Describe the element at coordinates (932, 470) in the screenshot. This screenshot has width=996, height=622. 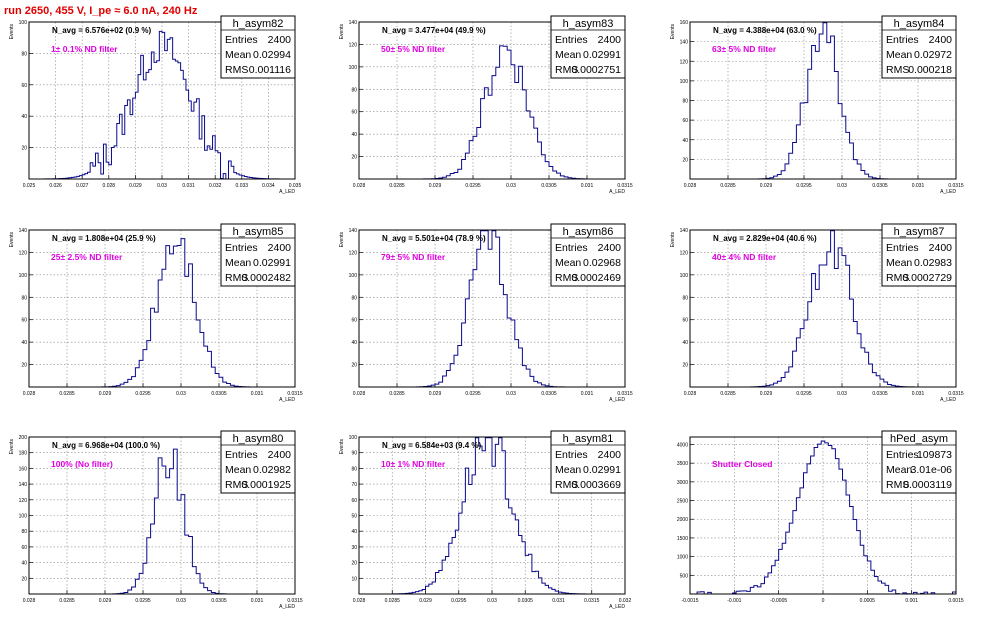
I see `mean-value: 3.01e-06` at that location.